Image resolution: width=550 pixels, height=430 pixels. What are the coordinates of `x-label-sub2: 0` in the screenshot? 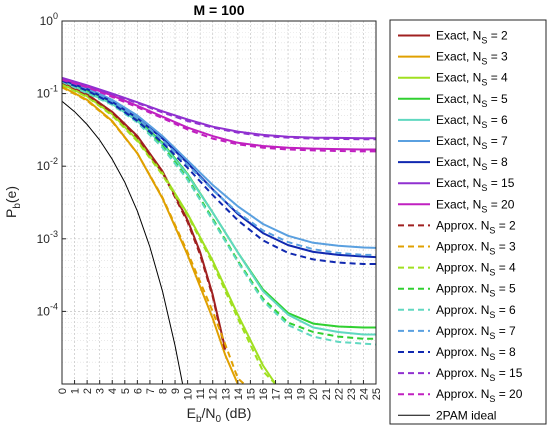 It's located at (219, 419).